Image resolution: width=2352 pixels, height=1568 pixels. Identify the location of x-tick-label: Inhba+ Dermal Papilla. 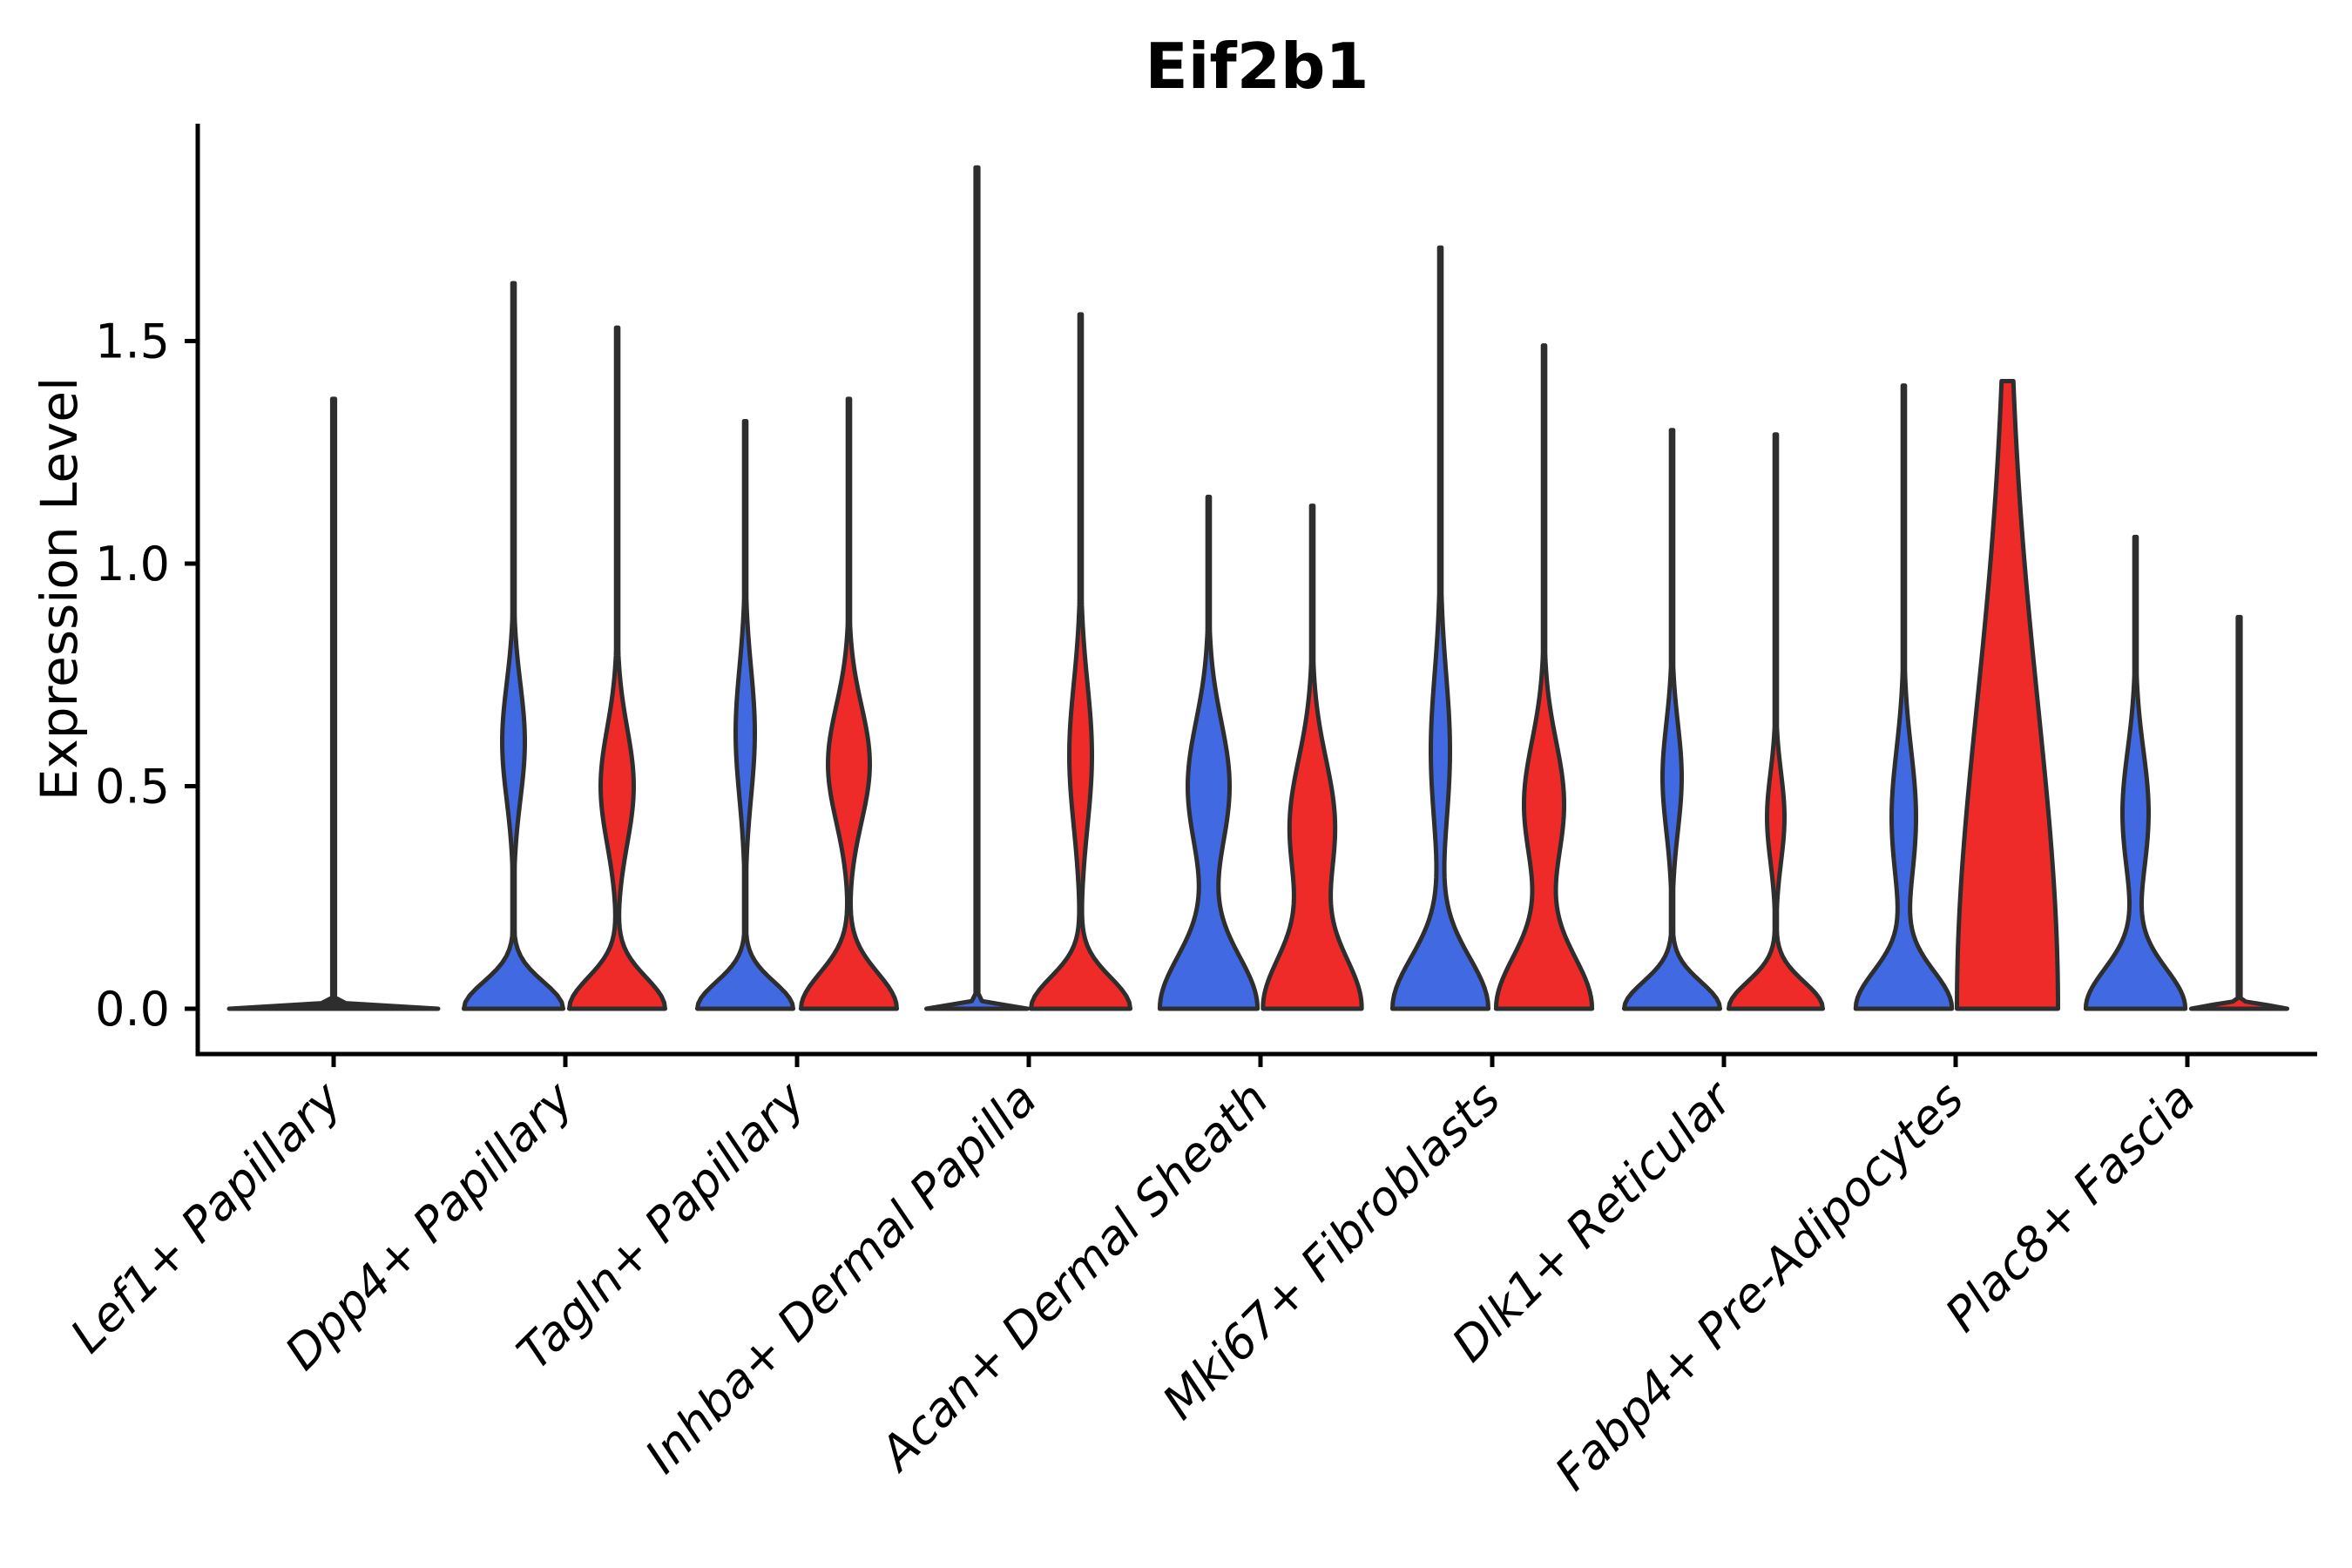
(840, 1277).